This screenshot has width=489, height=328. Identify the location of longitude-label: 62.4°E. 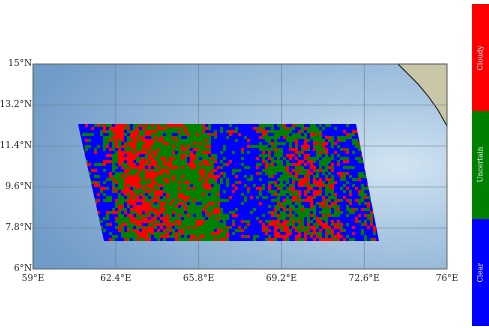
(116, 279).